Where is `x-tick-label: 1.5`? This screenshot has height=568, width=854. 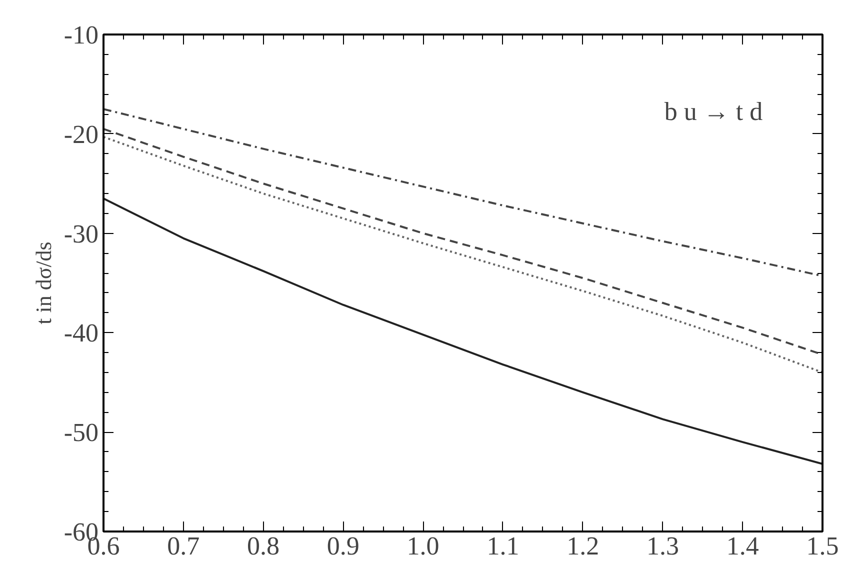 x-tick-label: 1.5 is located at coordinates (822, 546).